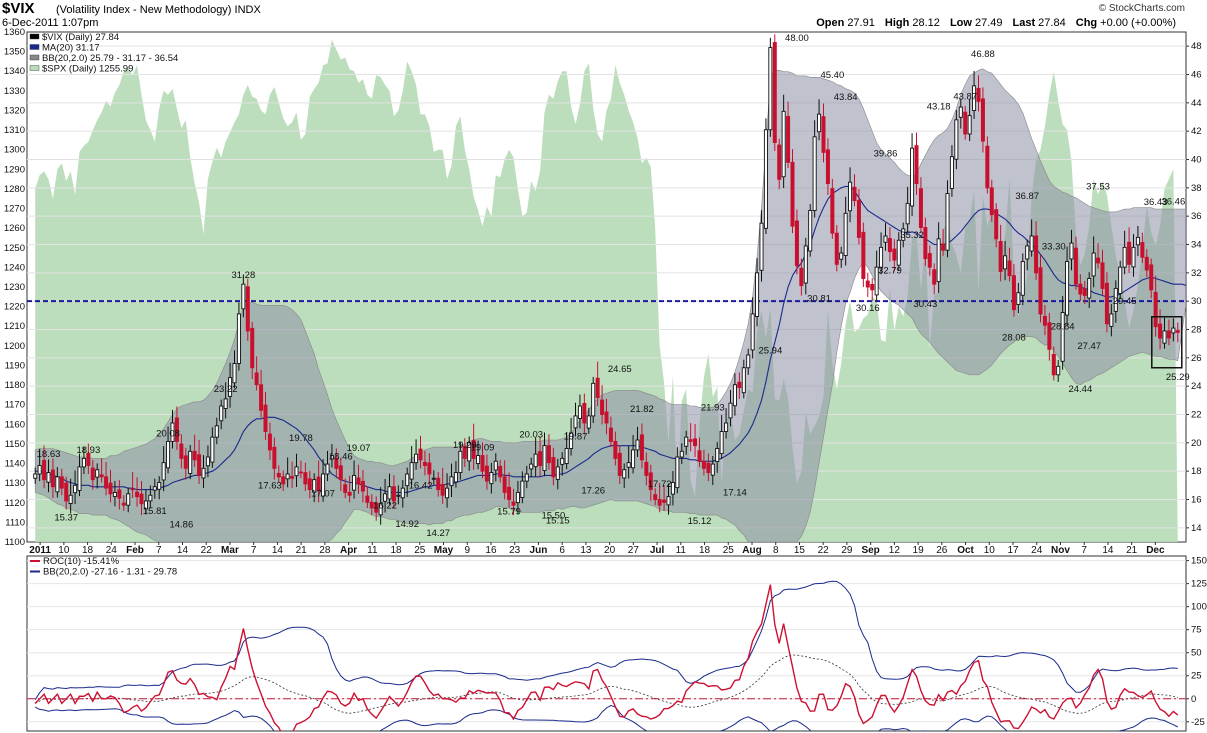 This screenshot has height=733, width=1207. Describe the element at coordinates (110, 58) in the screenshot. I see `legend-label: BB(20,2.0) 25.79 - 31.17 - 36.54` at that location.